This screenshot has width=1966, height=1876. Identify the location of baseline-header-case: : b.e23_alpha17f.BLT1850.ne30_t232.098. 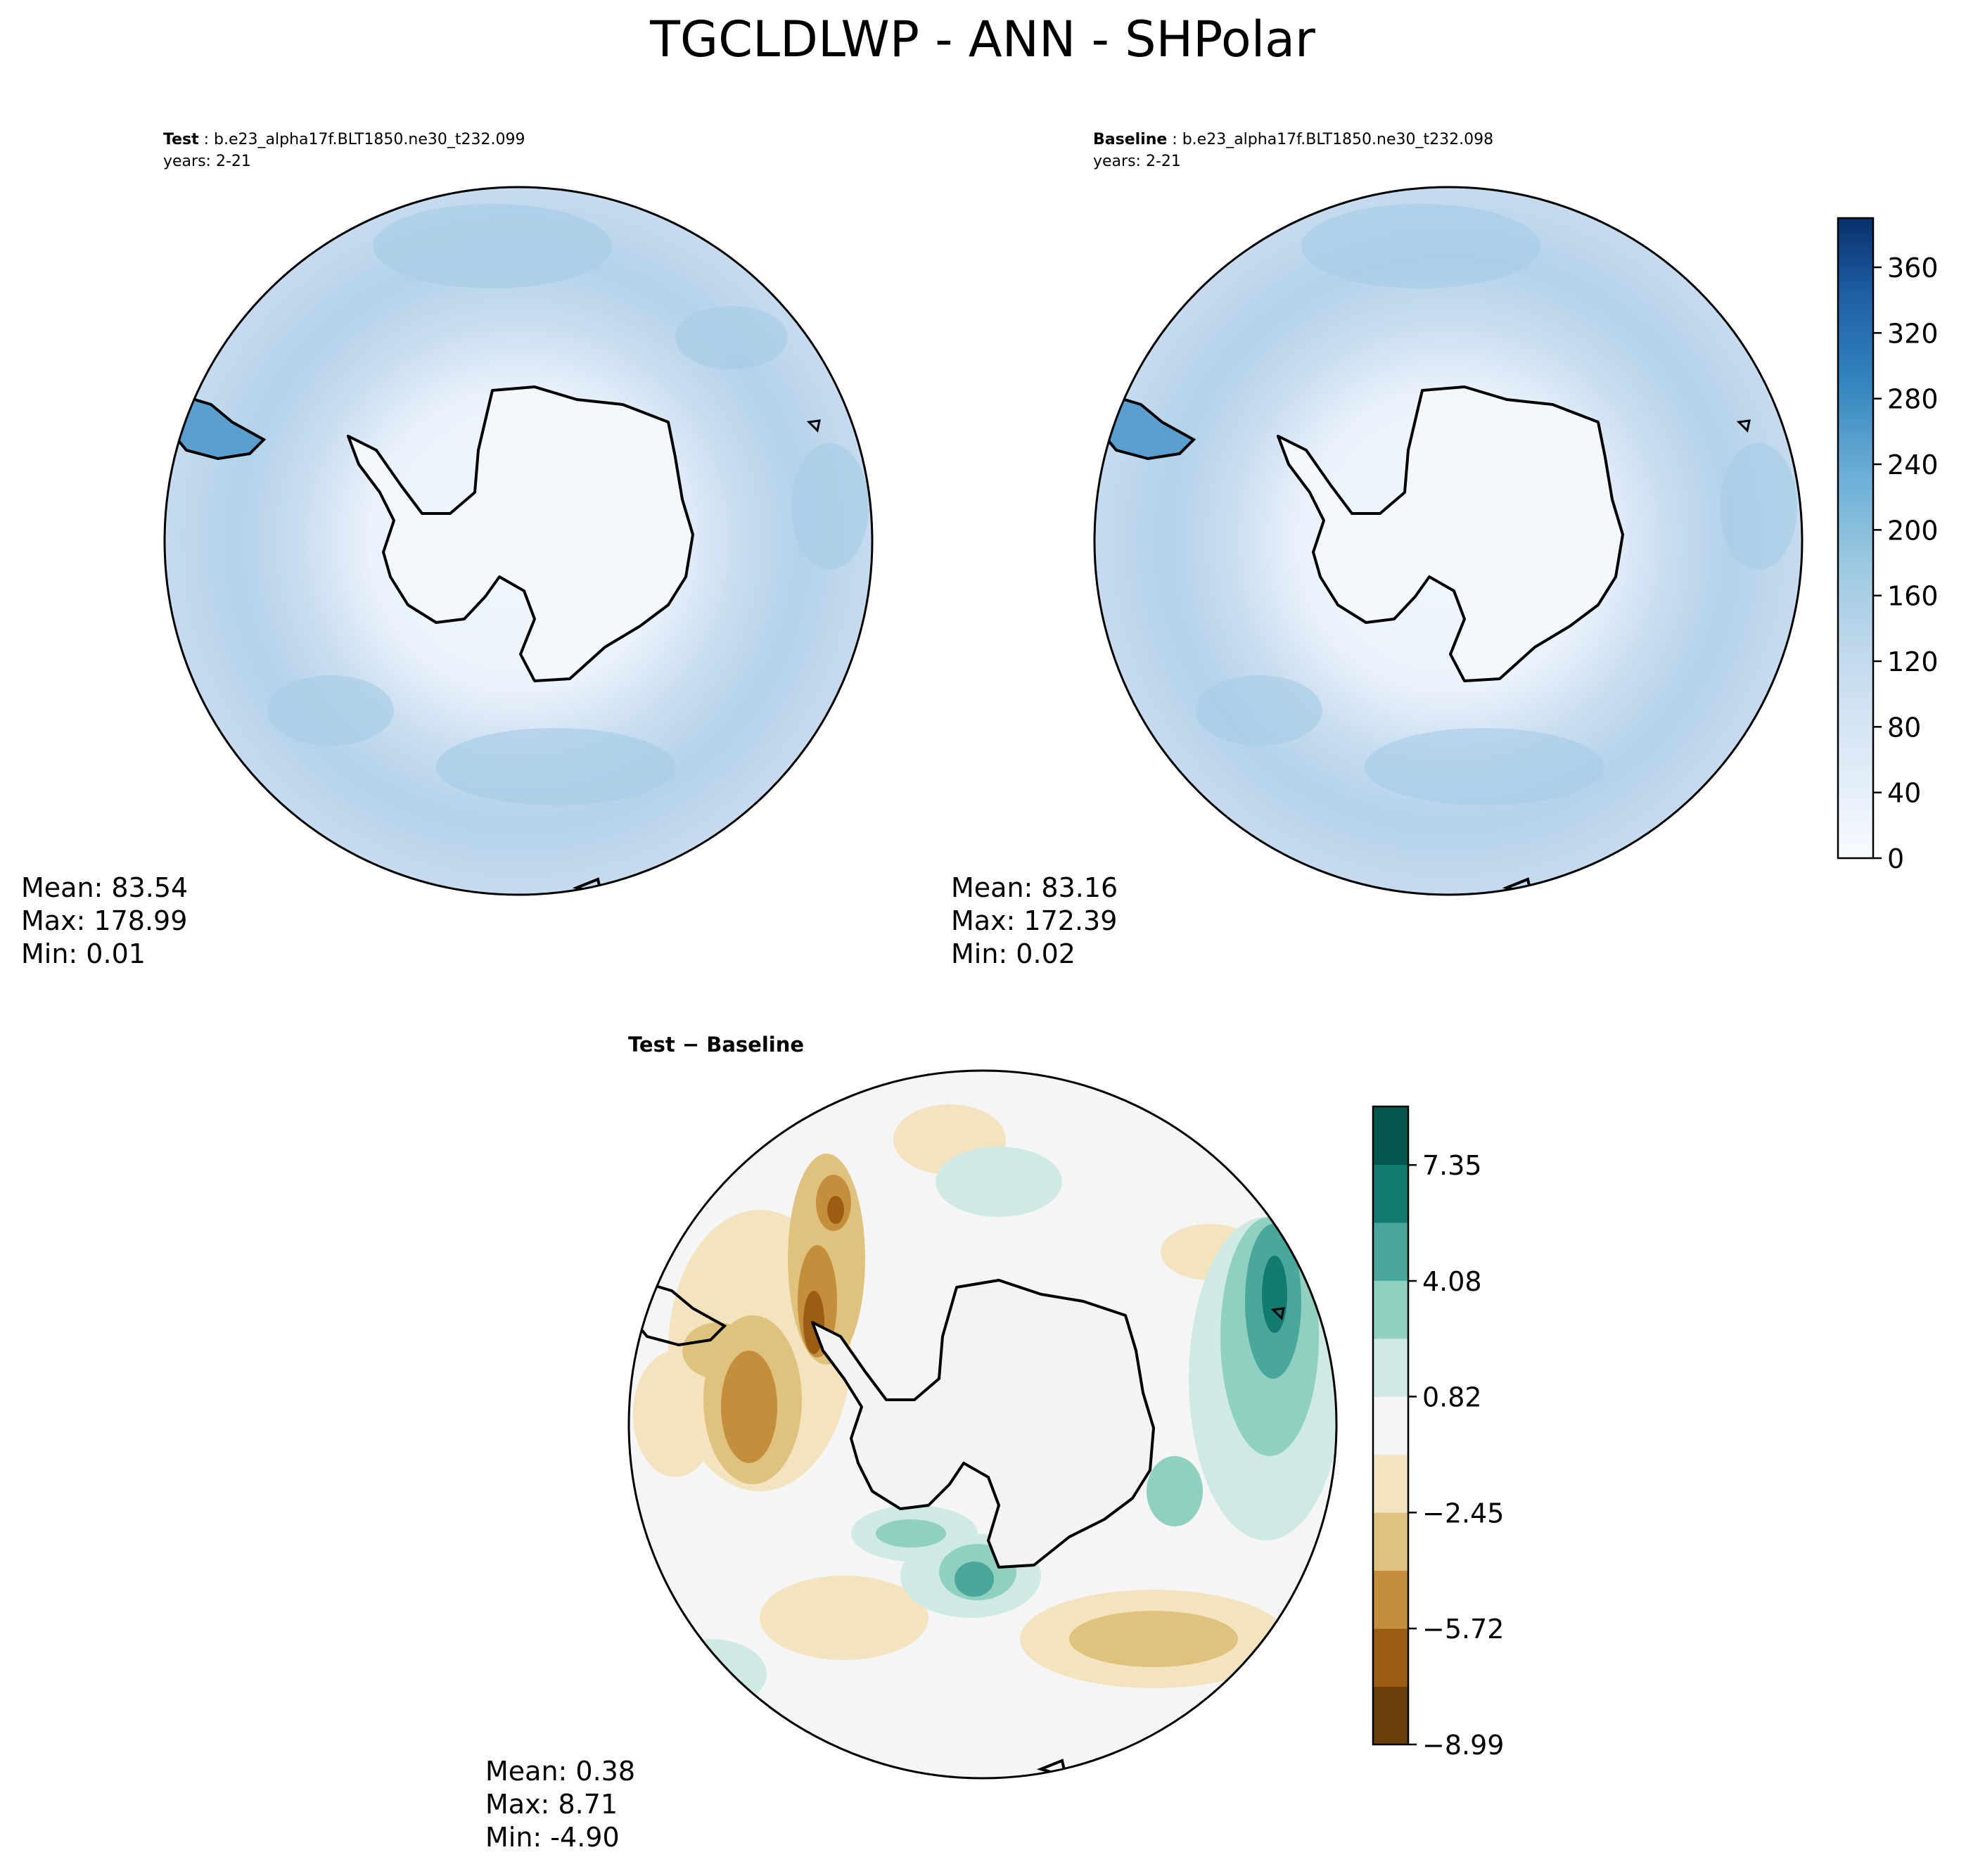
(1332, 139).